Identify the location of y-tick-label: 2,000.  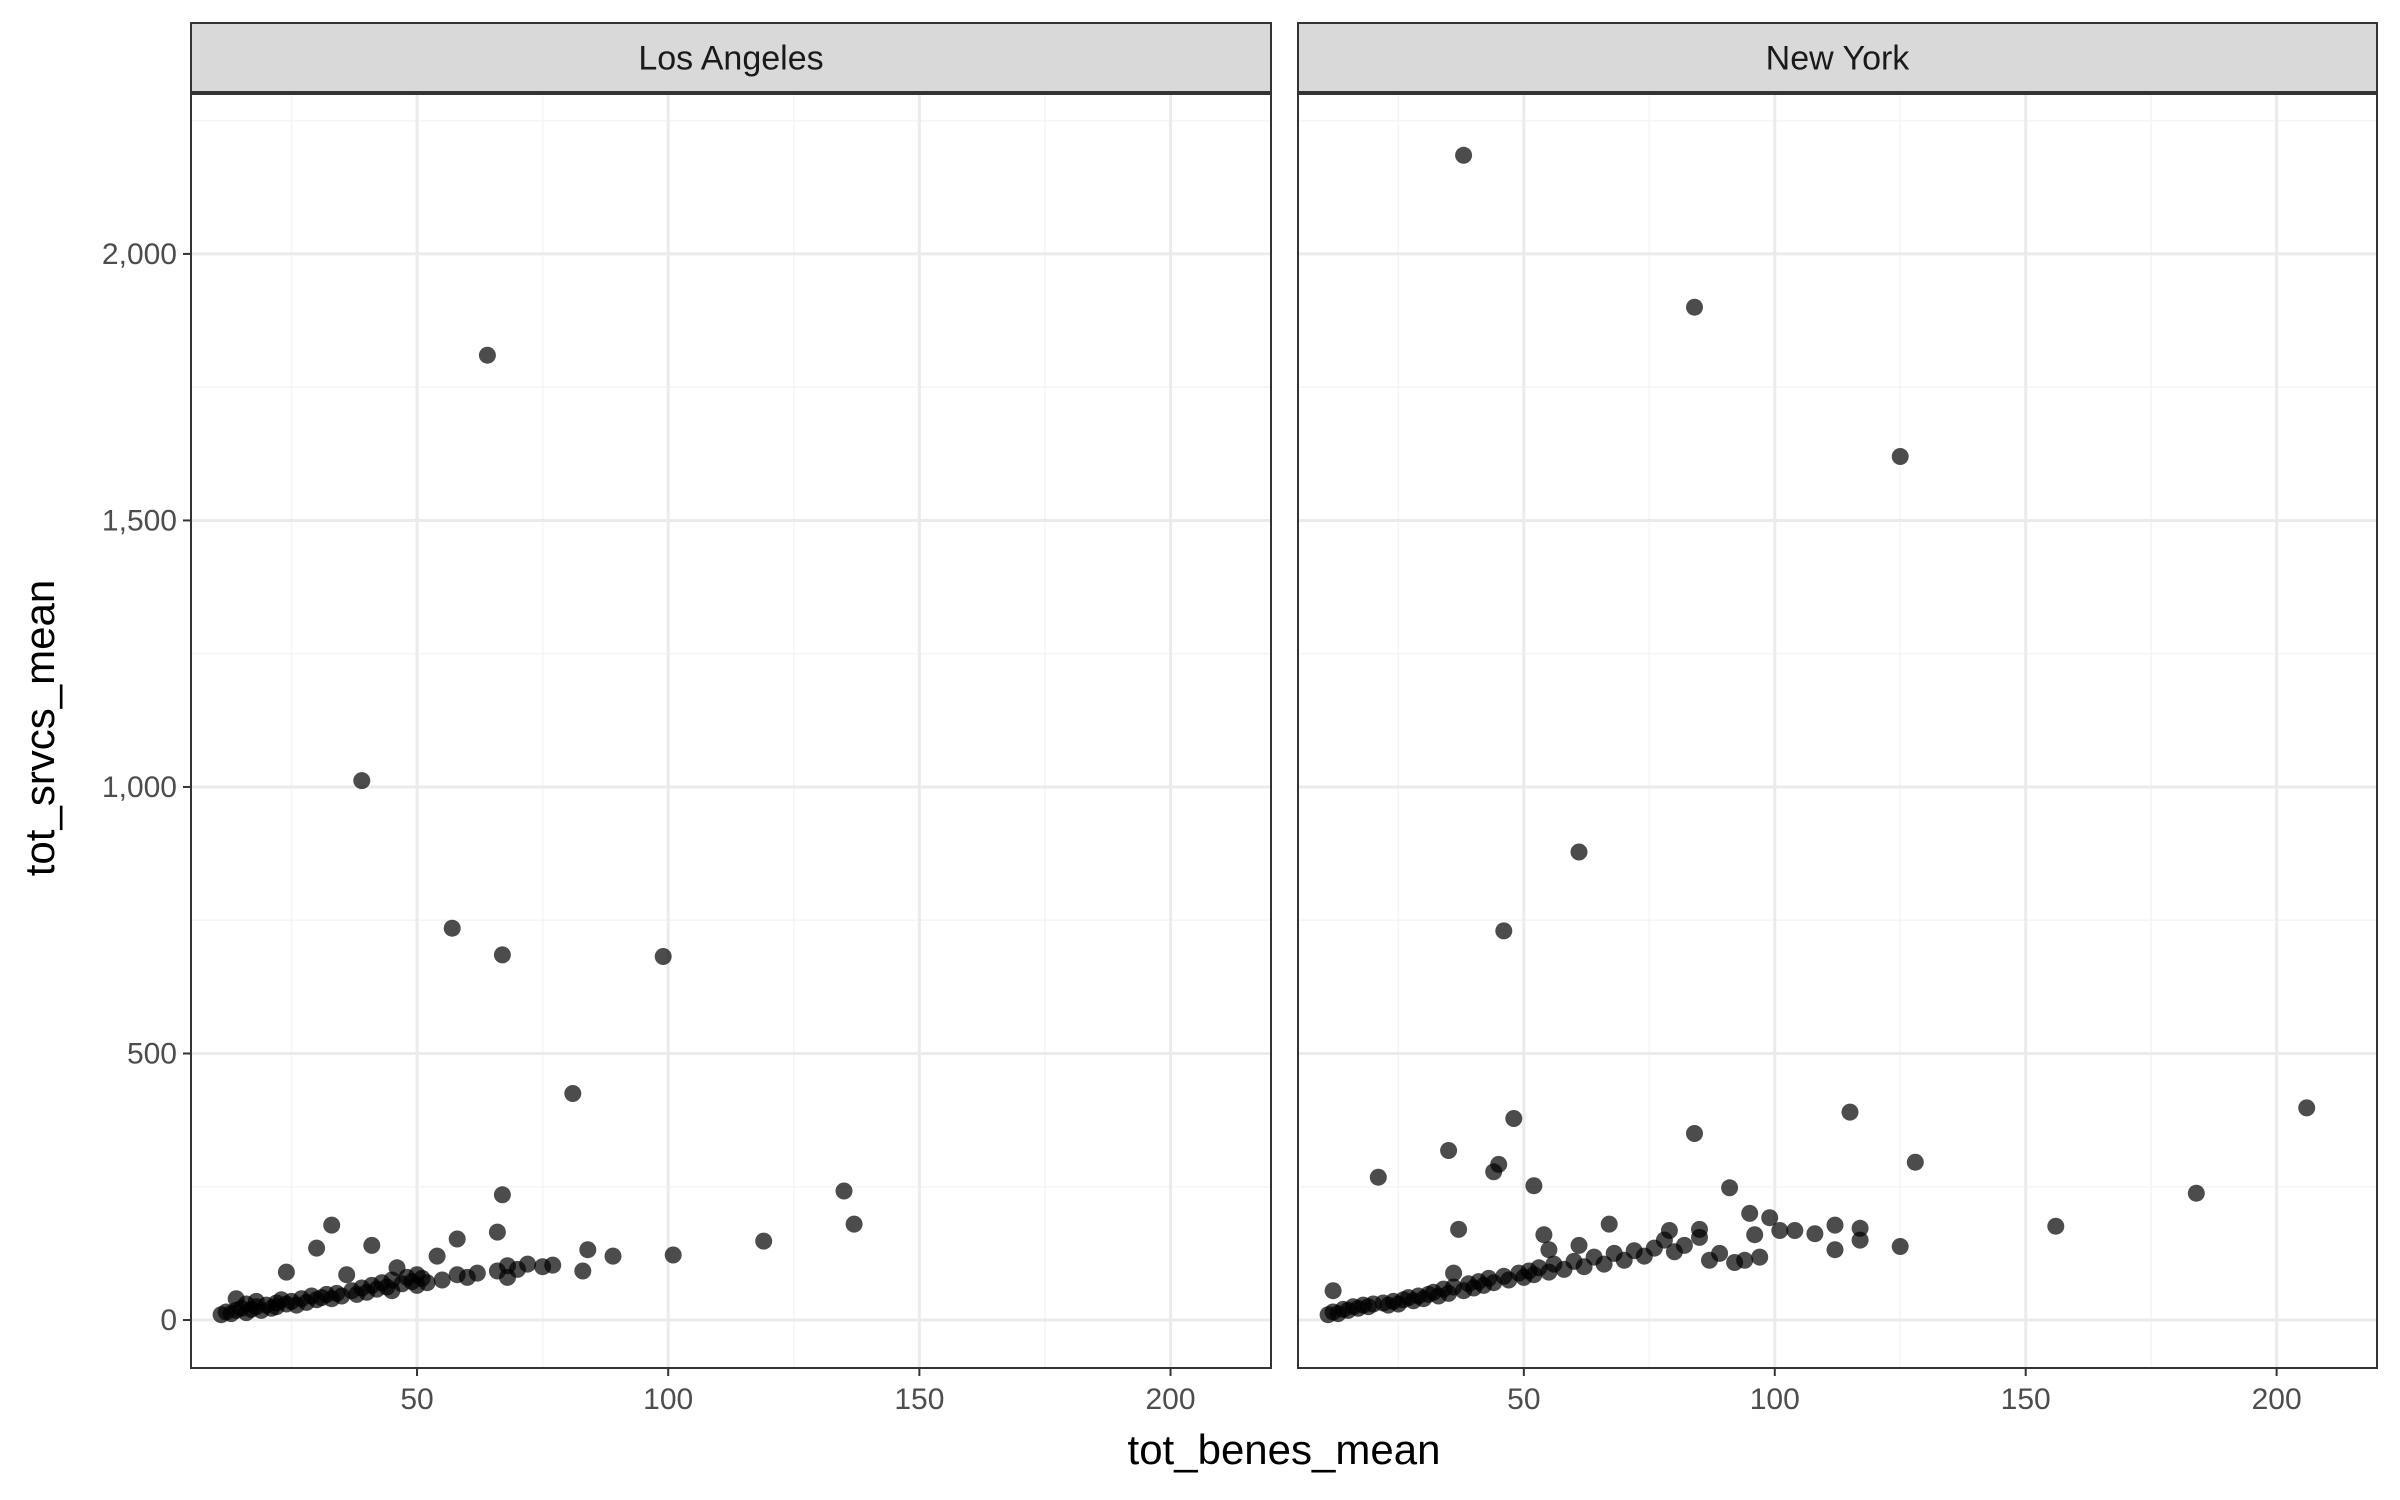
(139, 254).